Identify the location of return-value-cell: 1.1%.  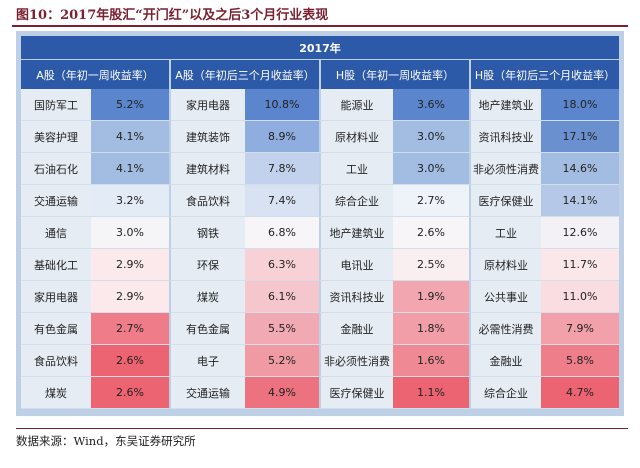
(431, 393).